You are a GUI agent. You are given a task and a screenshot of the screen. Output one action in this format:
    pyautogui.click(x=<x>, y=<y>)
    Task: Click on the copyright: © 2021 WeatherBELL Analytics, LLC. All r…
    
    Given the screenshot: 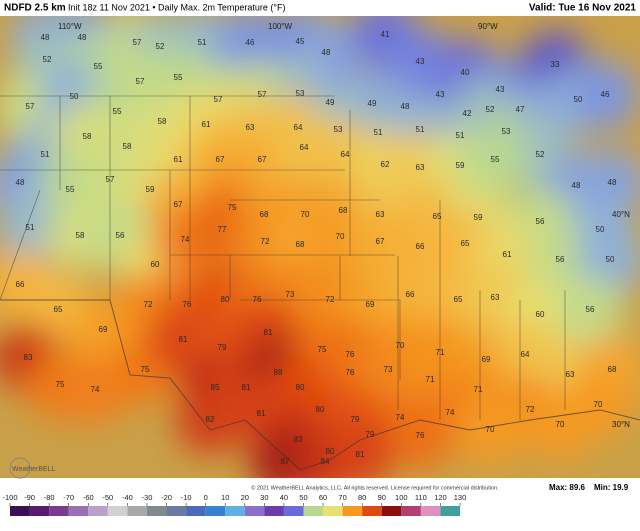 What is the action you would take?
    pyautogui.click(x=375, y=487)
    